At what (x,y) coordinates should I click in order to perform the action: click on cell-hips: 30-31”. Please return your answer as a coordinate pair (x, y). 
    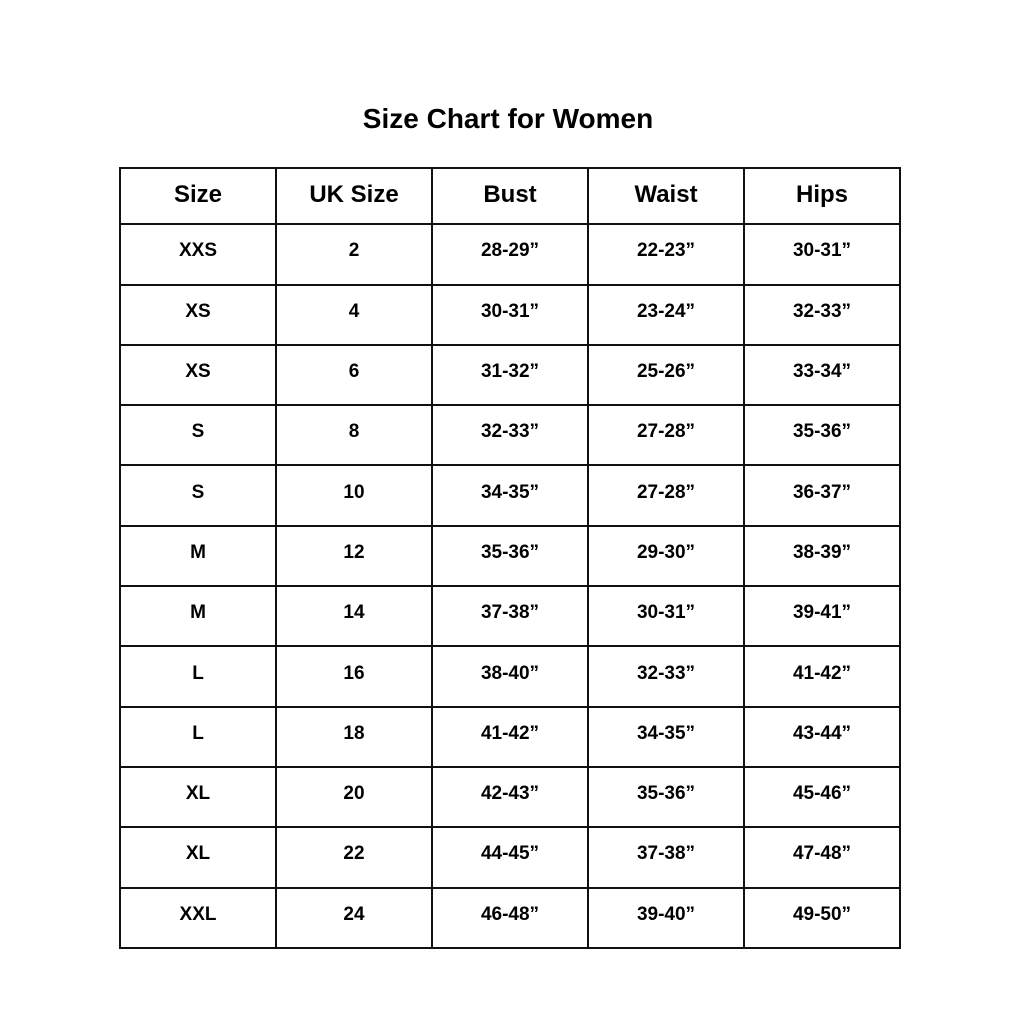
    Looking at the image, I should click on (822, 254).